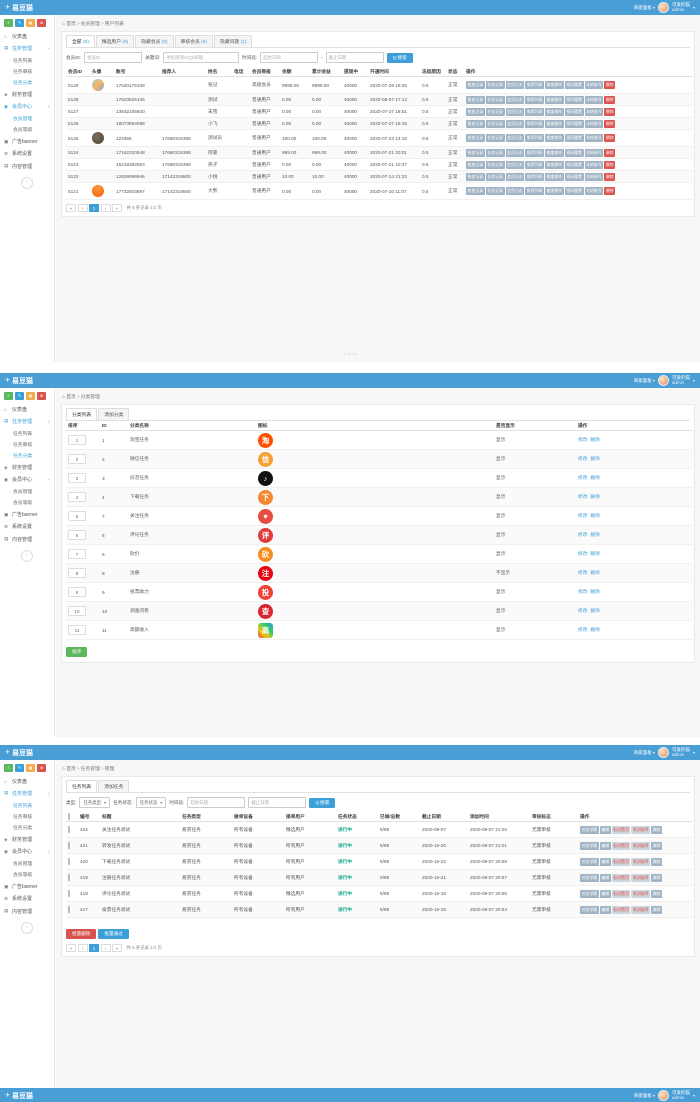  Describe the element at coordinates (151, 802) in the screenshot. I see `task-state-select: 任务状态 ▾` at that location.